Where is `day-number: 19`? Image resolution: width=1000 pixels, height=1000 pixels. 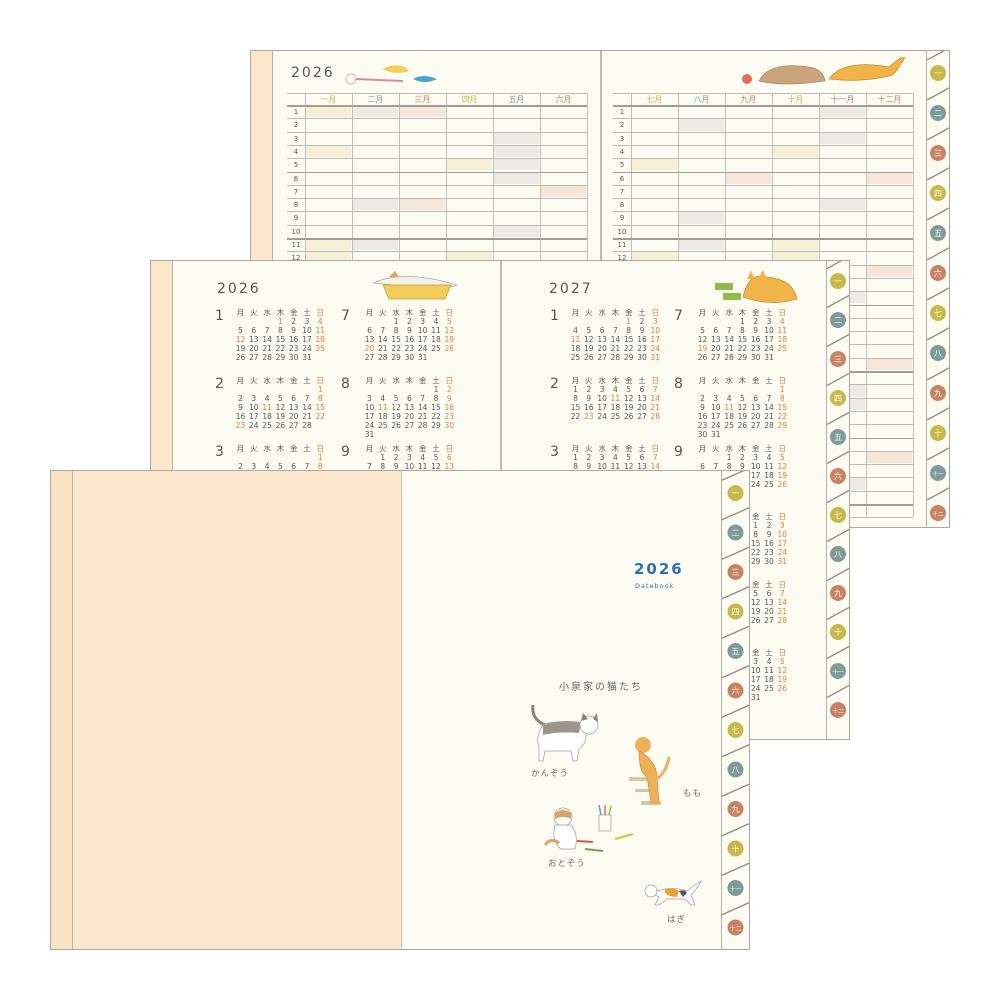
day-number: 19 is located at coordinates (628, 407).